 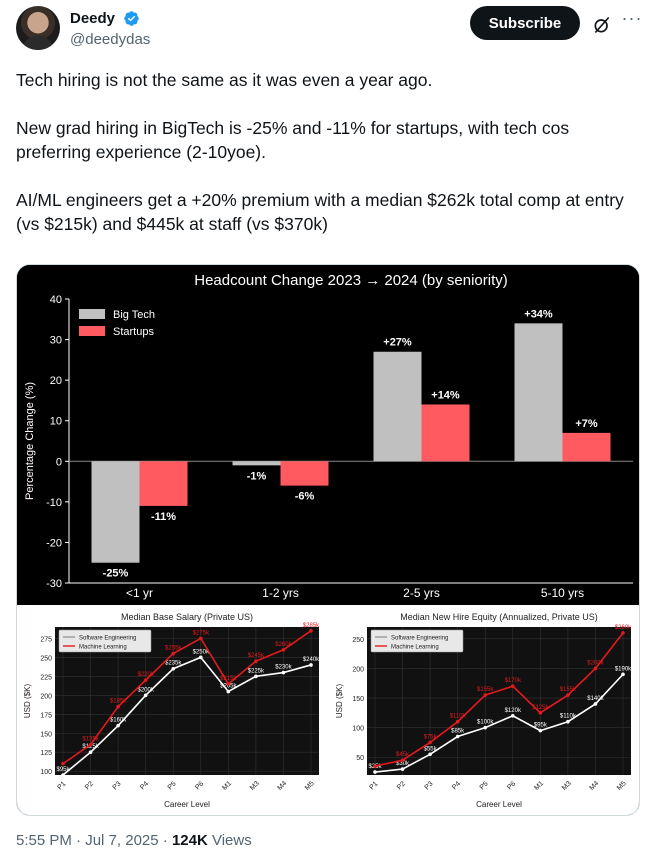 What do you see at coordinates (173, 649) in the screenshot?
I see `data-label: $255k` at bounding box center [173, 649].